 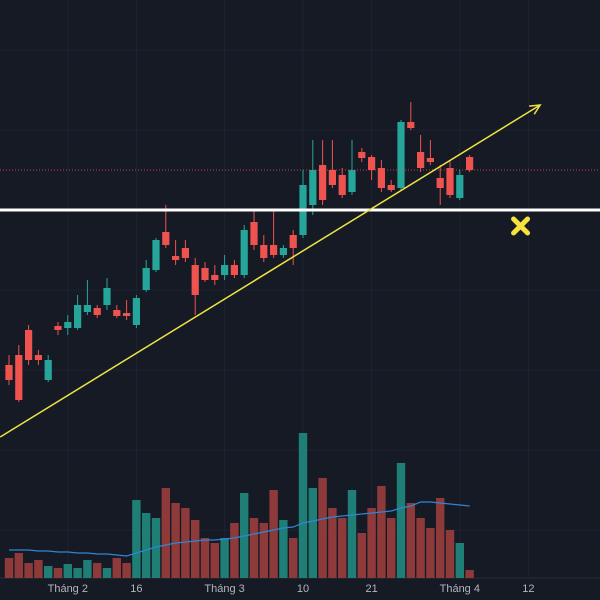 What do you see at coordinates (303, 589) in the screenshot?
I see `x-tick-label: 10` at bounding box center [303, 589].